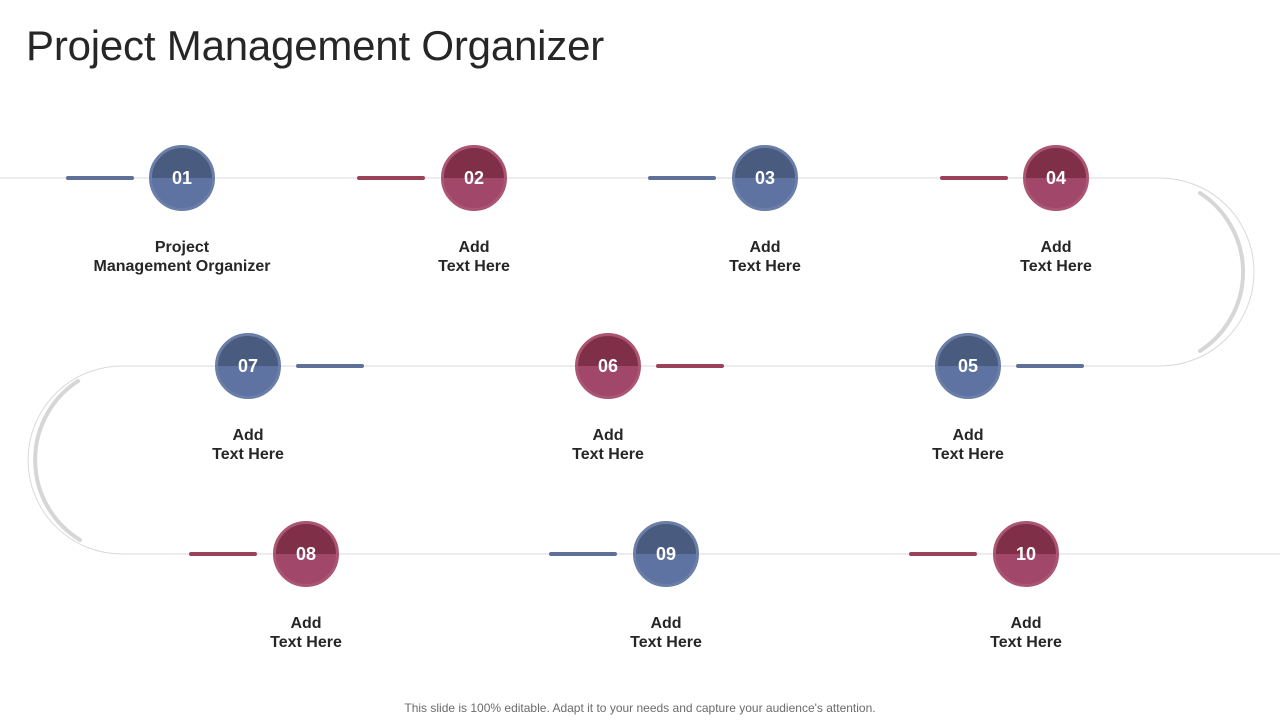 The image size is (1280, 720). What do you see at coordinates (330, 366) in the screenshot?
I see `step-07-dash` at bounding box center [330, 366].